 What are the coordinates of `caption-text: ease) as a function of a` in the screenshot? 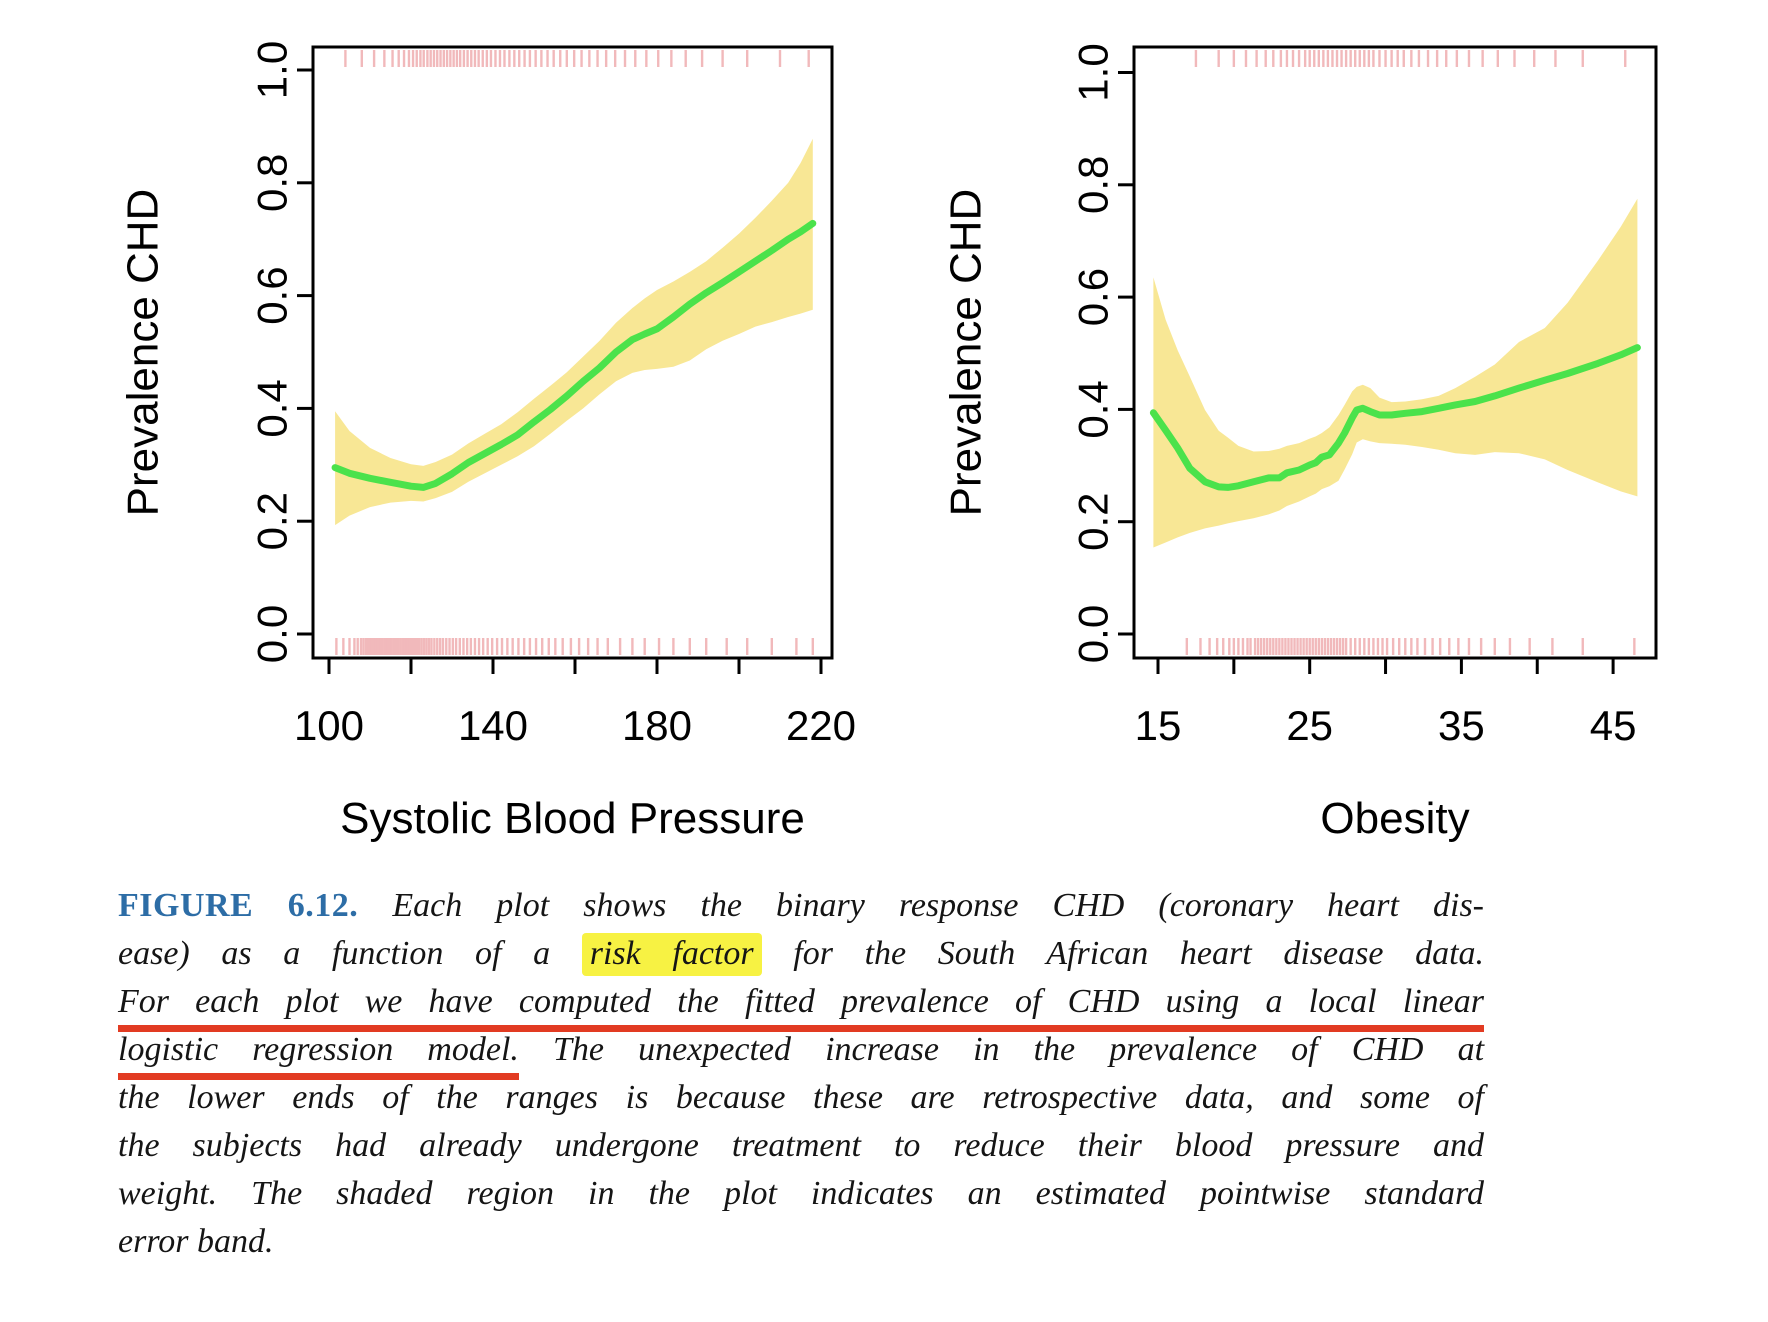 It's located at (334, 953).